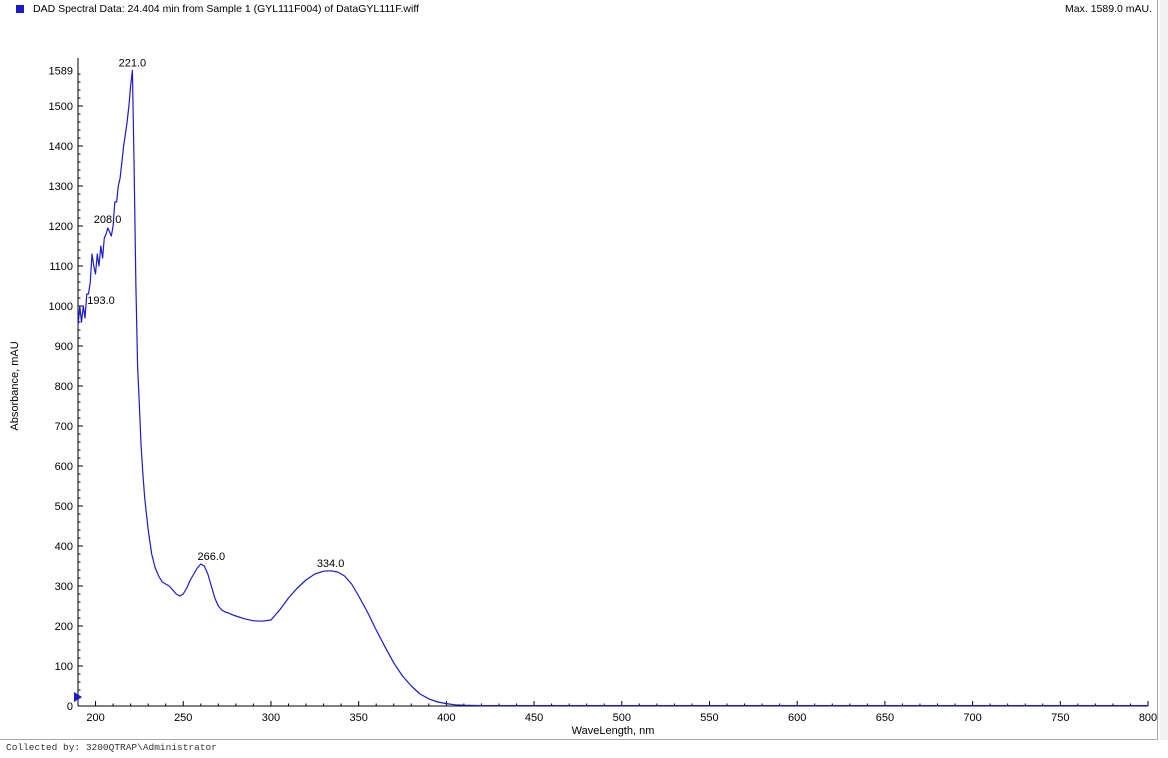  I want to click on x-tick-label: 700, so click(972, 718).